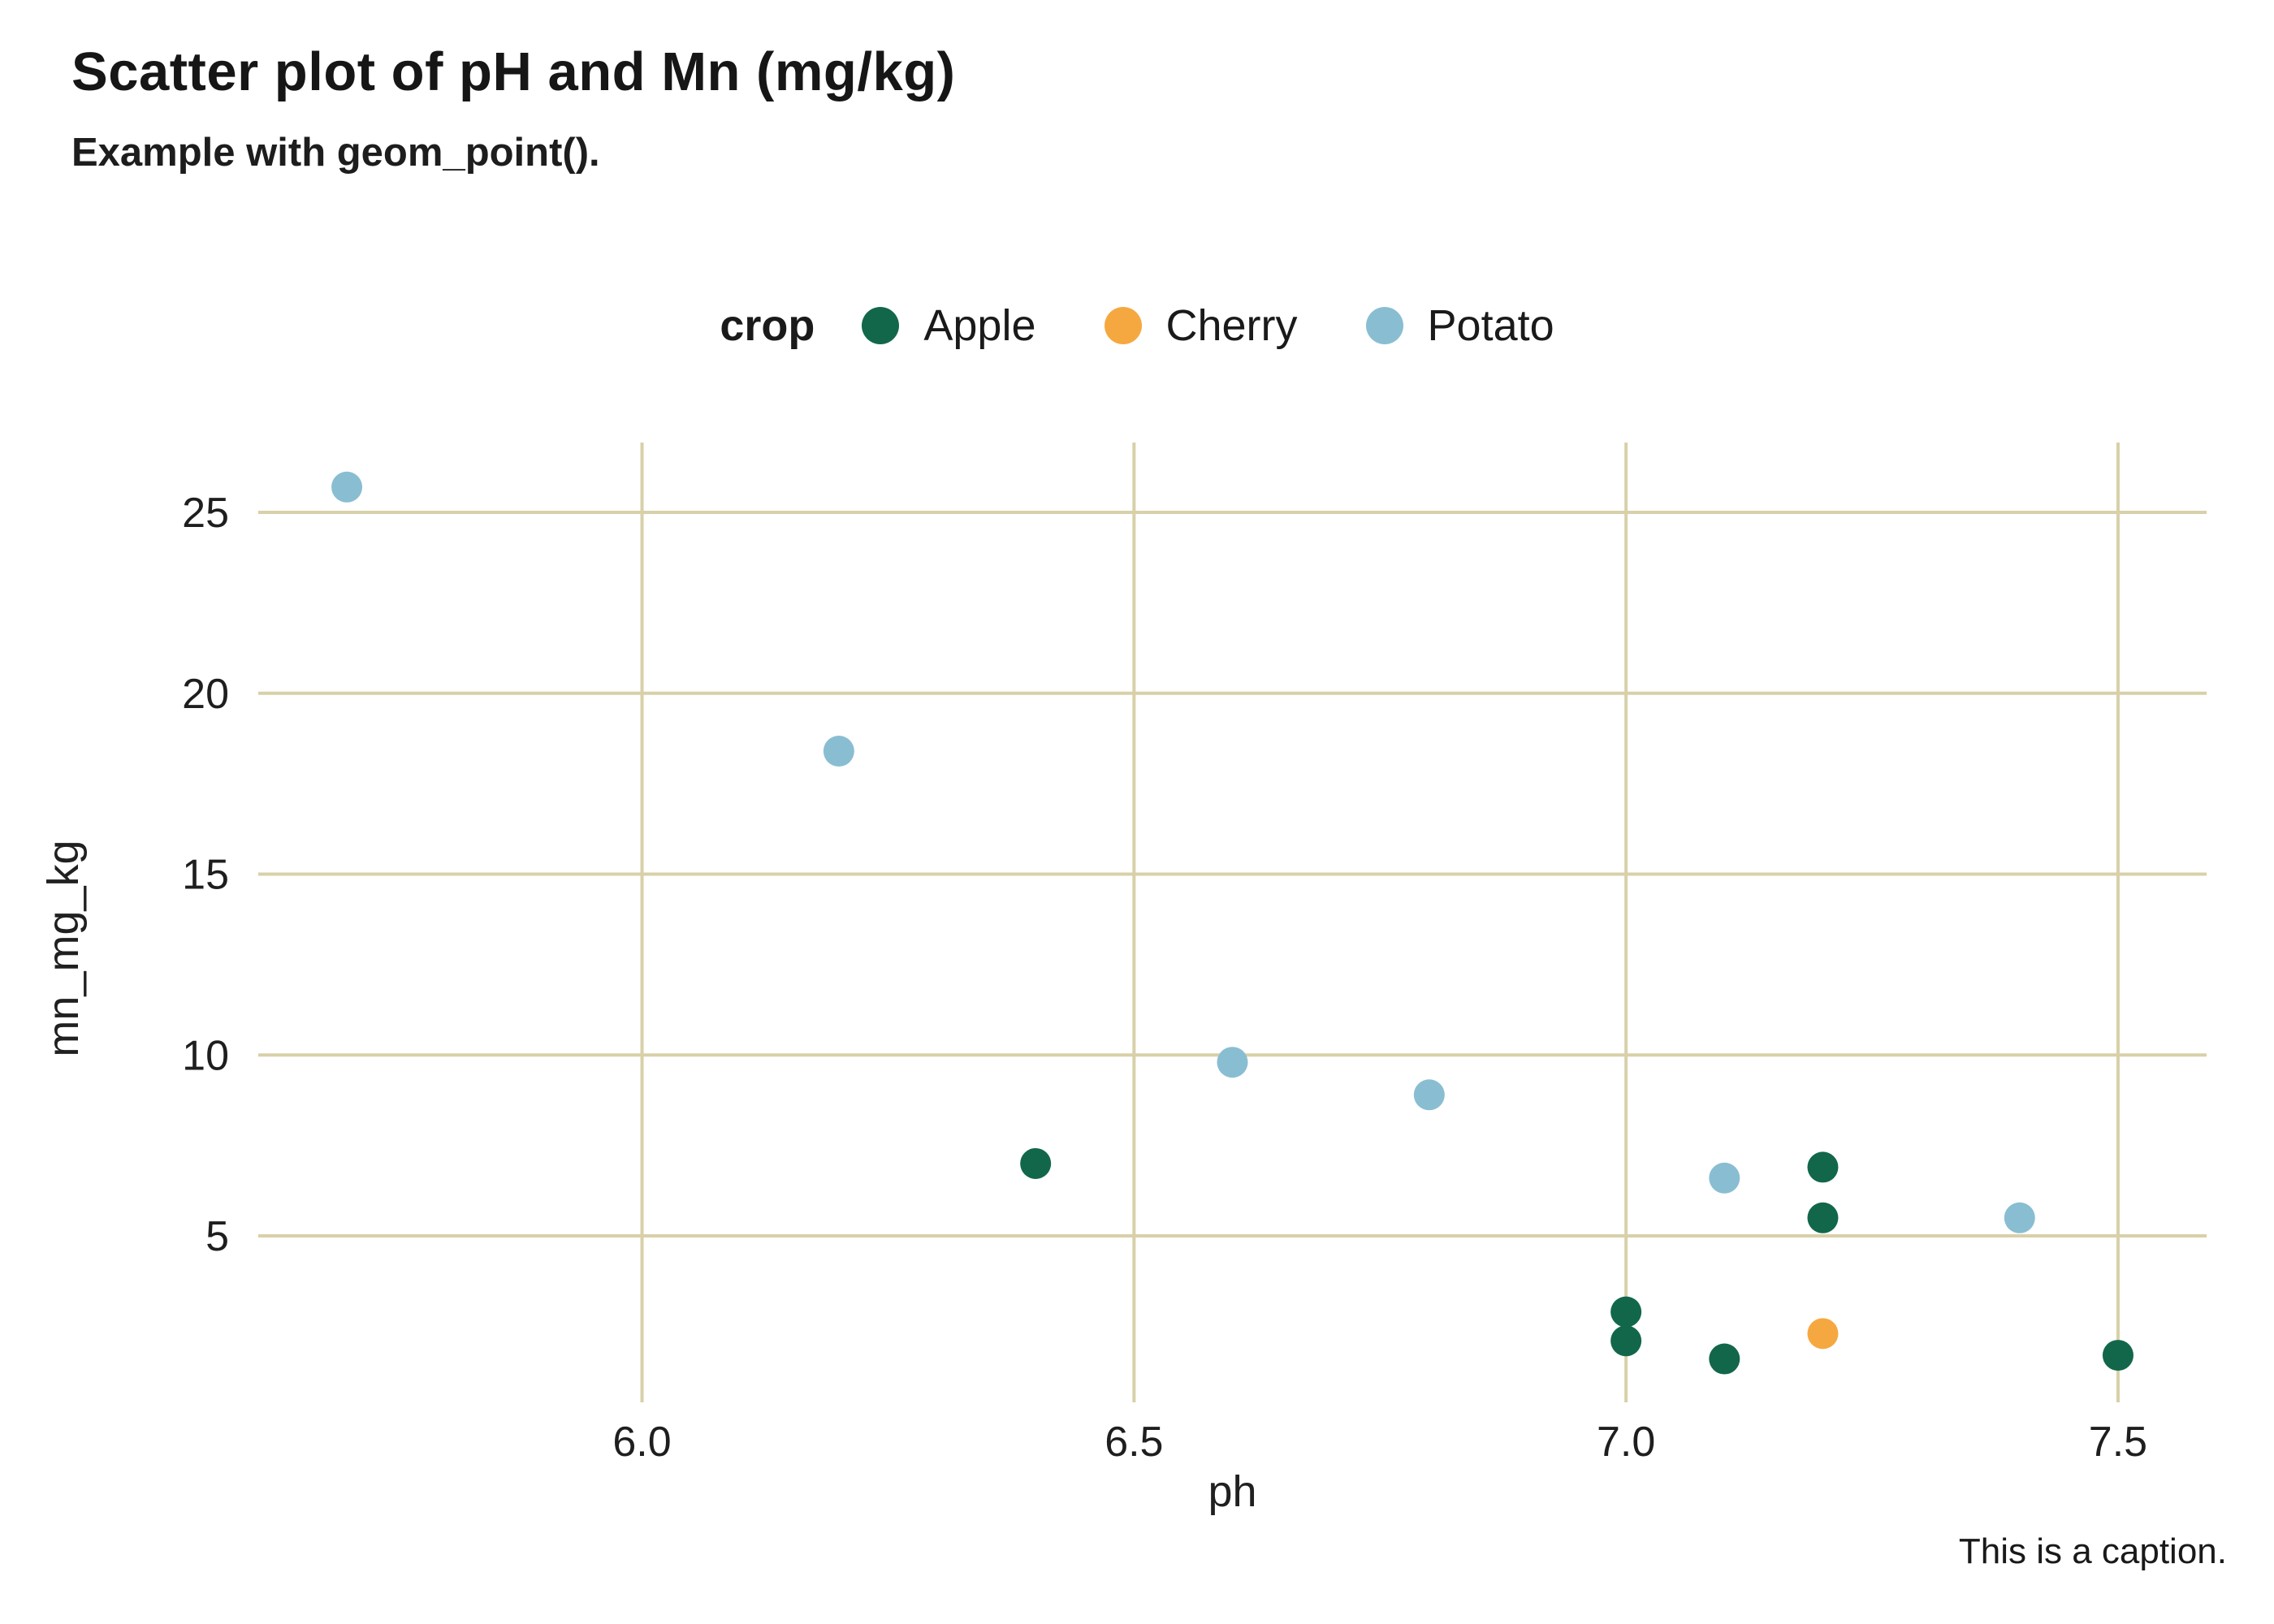  What do you see at coordinates (2118, 1443) in the screenshot?
I see `x-tick-label: 7.5` at bounding box center [2118, 1443].